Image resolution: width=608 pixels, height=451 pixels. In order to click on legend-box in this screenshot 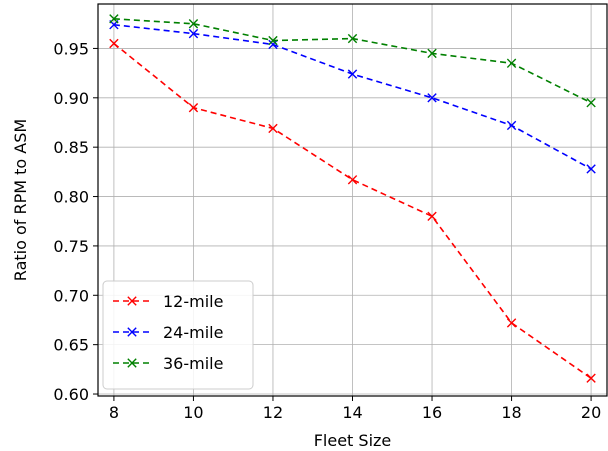, I will do `click(178, 335)`.